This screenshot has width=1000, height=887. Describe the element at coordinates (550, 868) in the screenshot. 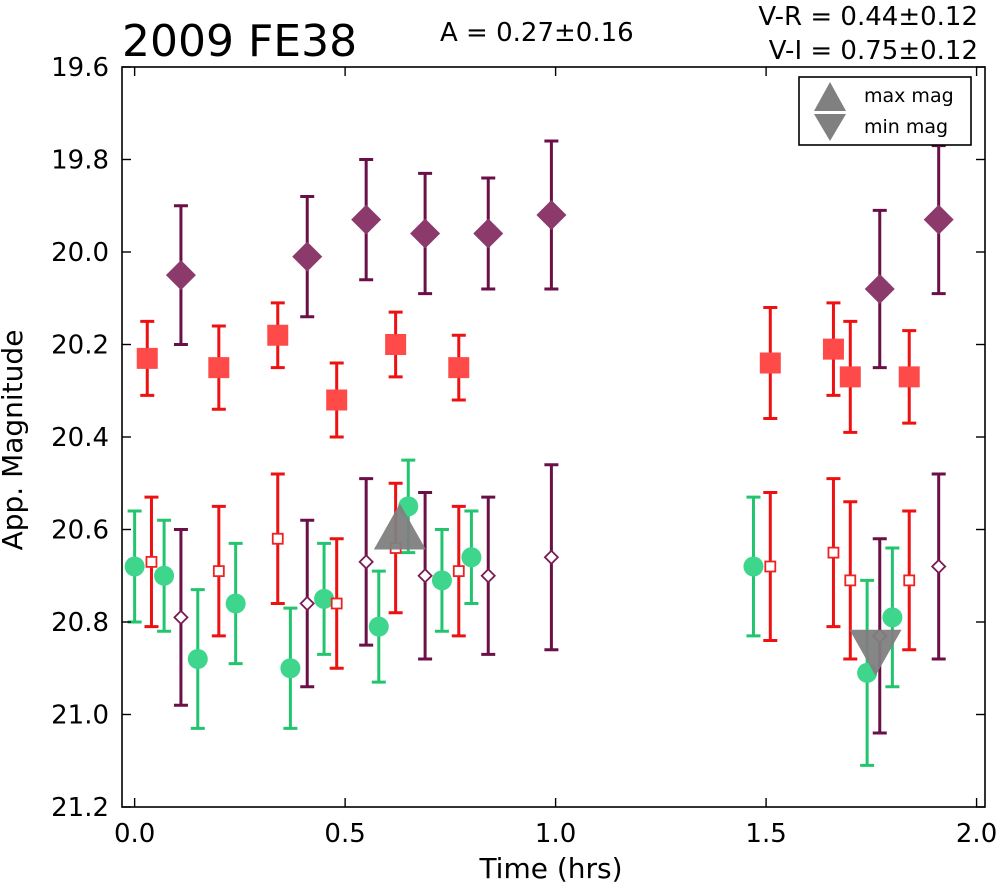

I see `x-axis-label: Time (hrs)` at that location.